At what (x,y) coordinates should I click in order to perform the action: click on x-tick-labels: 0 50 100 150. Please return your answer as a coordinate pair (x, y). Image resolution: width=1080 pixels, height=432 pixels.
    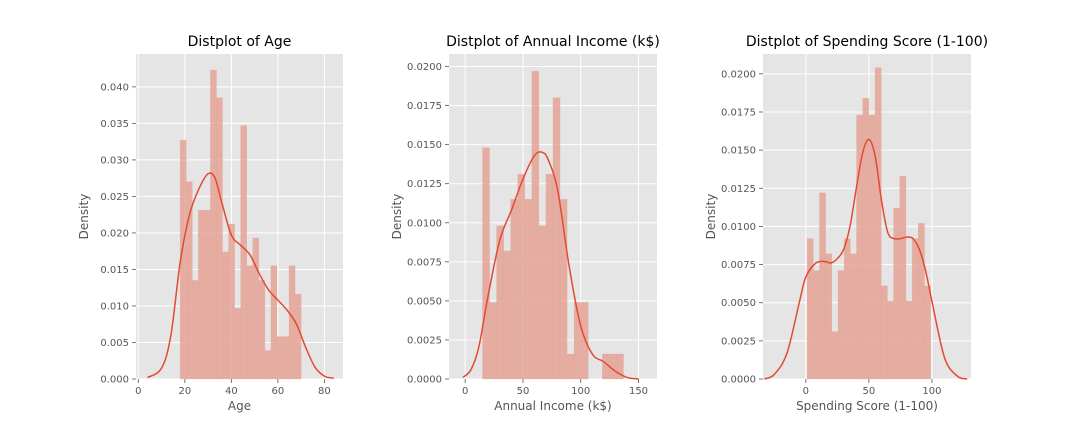
    Looking at the image, I should click on (555, 388).